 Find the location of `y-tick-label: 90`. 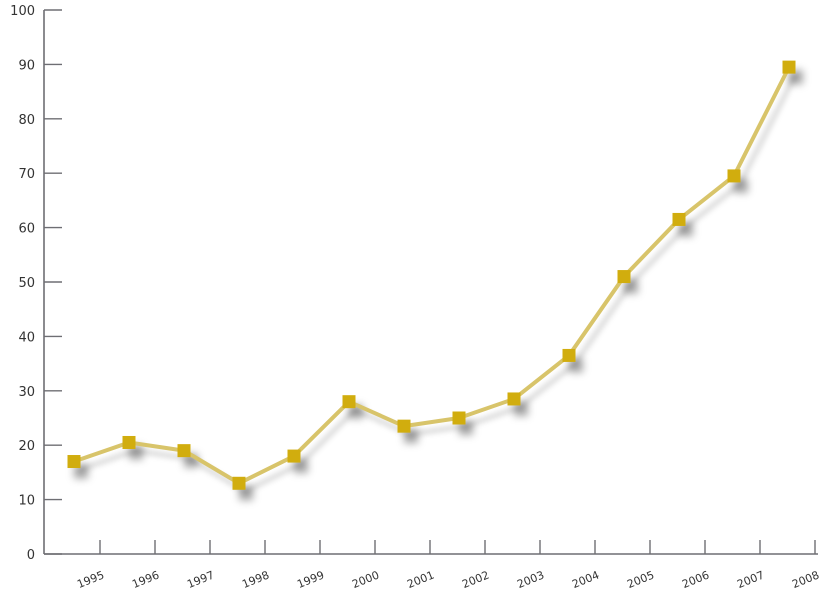

y-tick-label: 90 is located at coordinates (26, 65).